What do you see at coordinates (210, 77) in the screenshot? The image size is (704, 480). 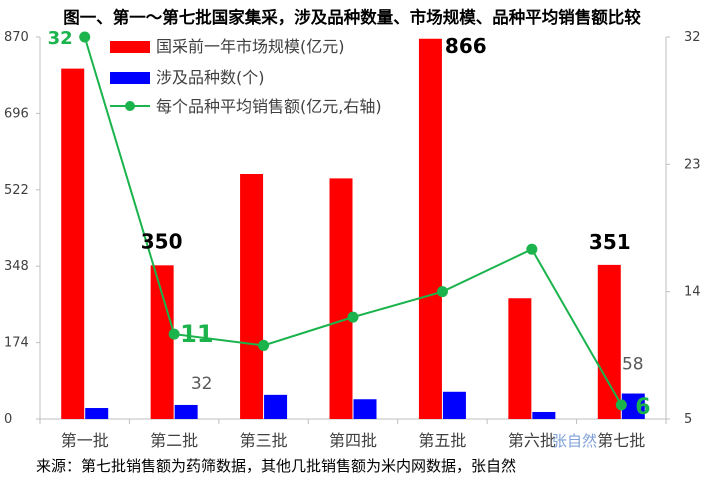 I see `legend-label: 涉及品种数(个)` at bounding box center [210, 77].